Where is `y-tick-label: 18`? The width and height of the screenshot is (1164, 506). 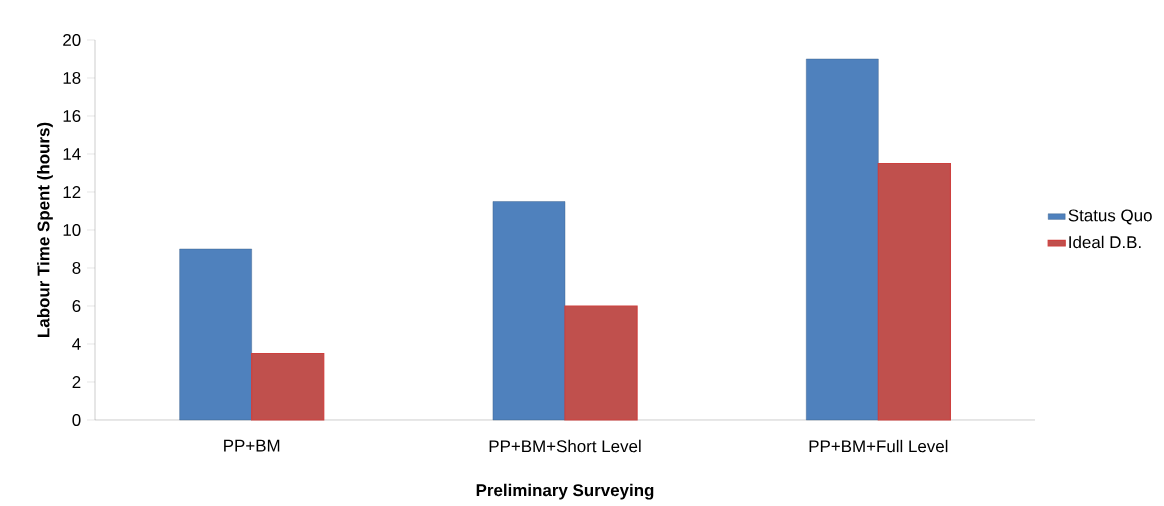
y-tick-label: 18 is located at coordinates (72, 77).